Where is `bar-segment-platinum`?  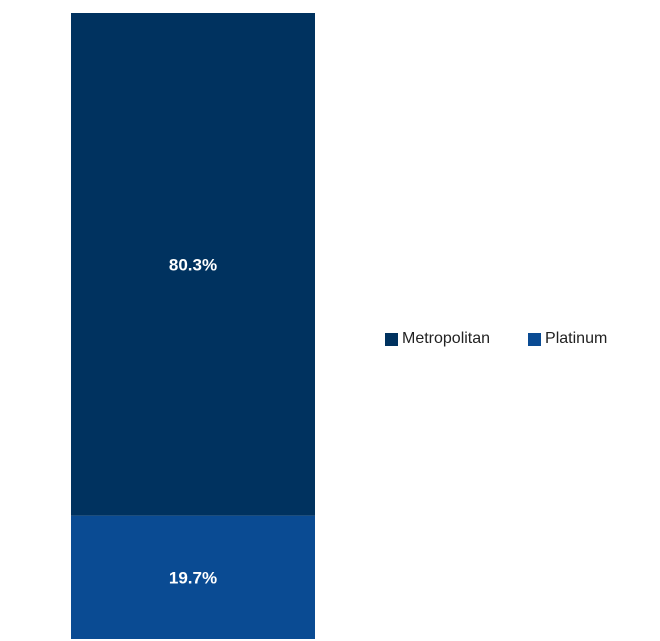 bar-segment-platinum is located at coordinates (193, 577).